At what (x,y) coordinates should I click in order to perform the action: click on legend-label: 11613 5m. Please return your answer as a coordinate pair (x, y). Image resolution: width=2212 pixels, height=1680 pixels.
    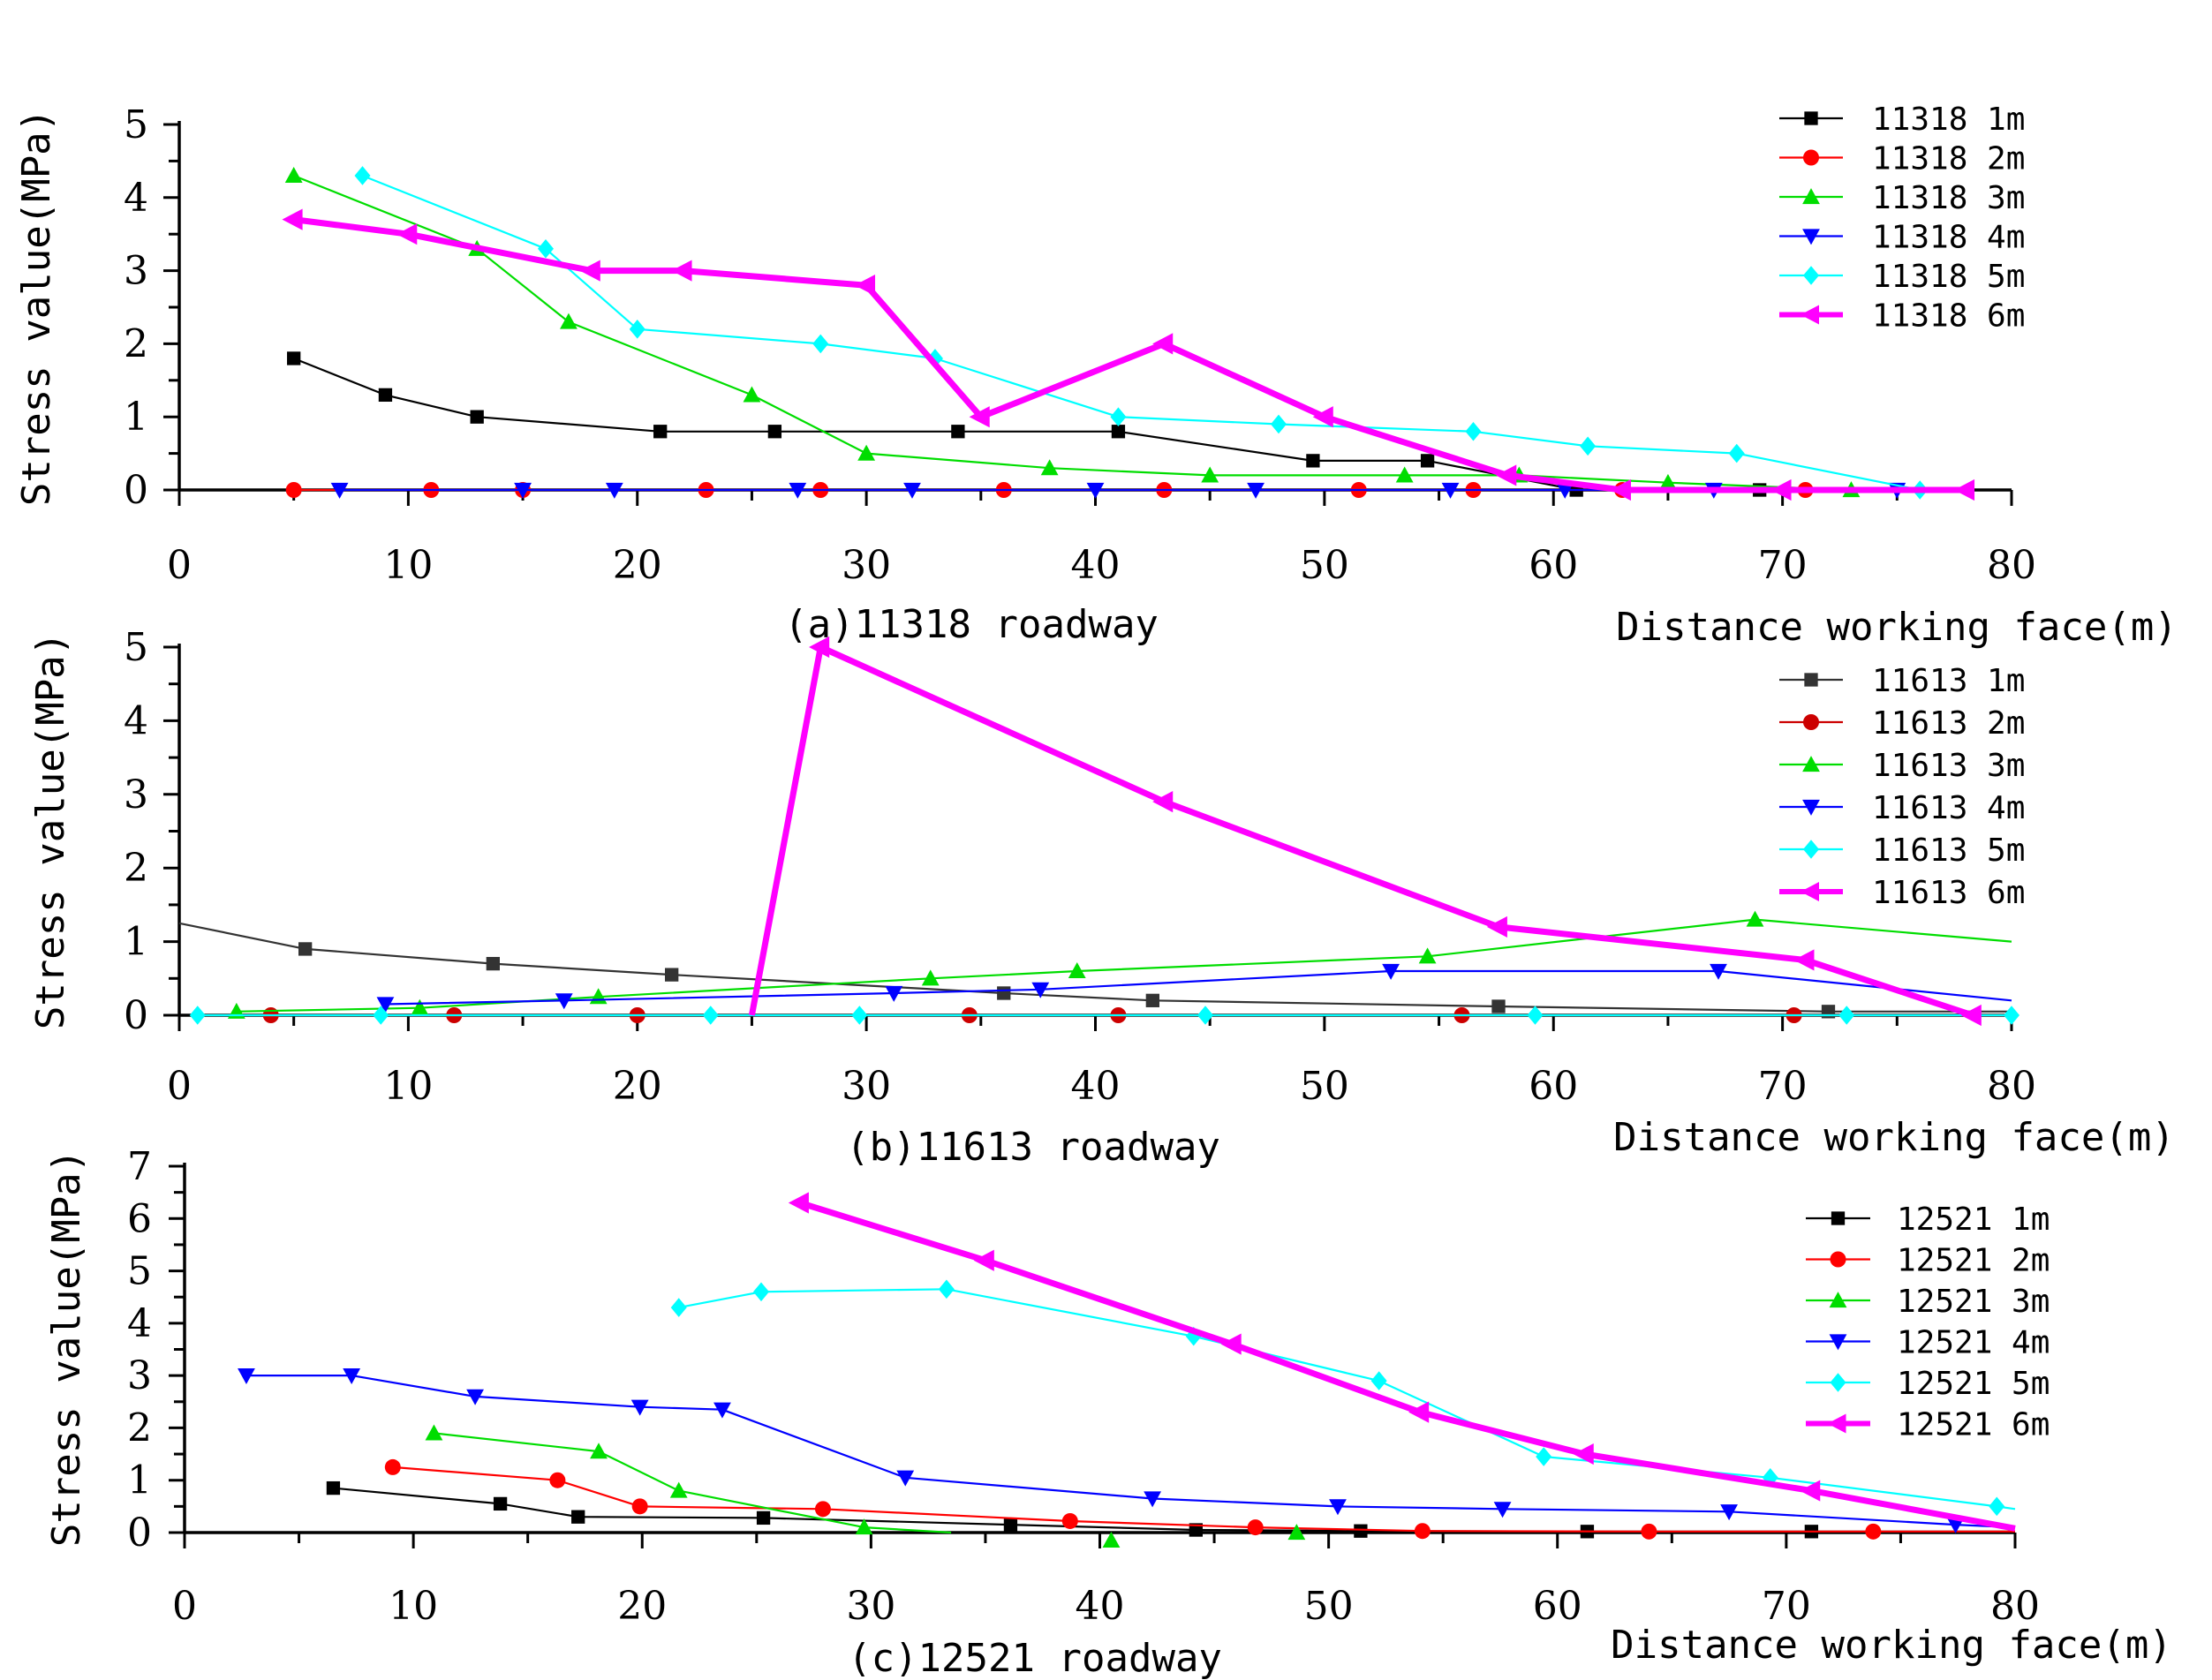
    Looking at the image, I should click on (1948, 850).